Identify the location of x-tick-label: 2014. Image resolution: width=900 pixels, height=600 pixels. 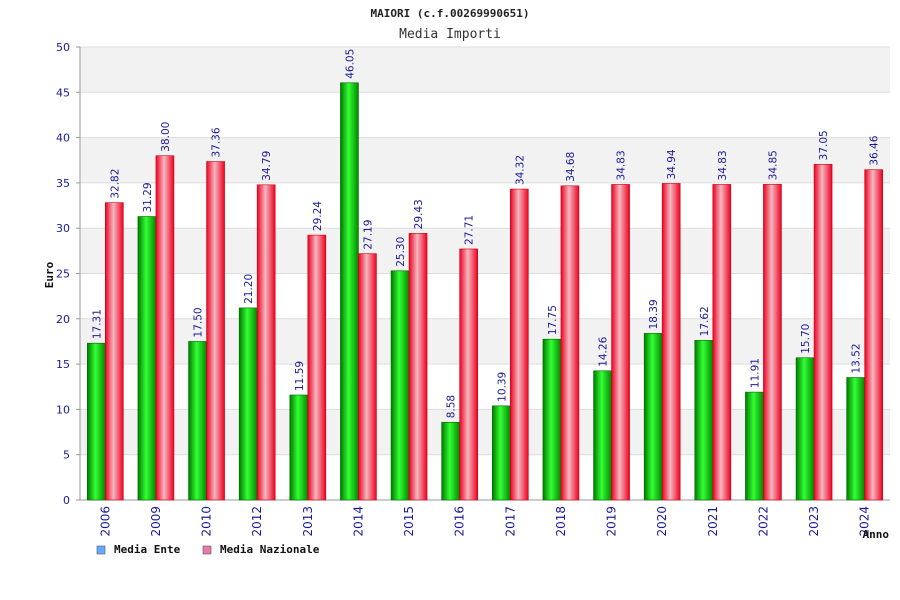
(358, 521).